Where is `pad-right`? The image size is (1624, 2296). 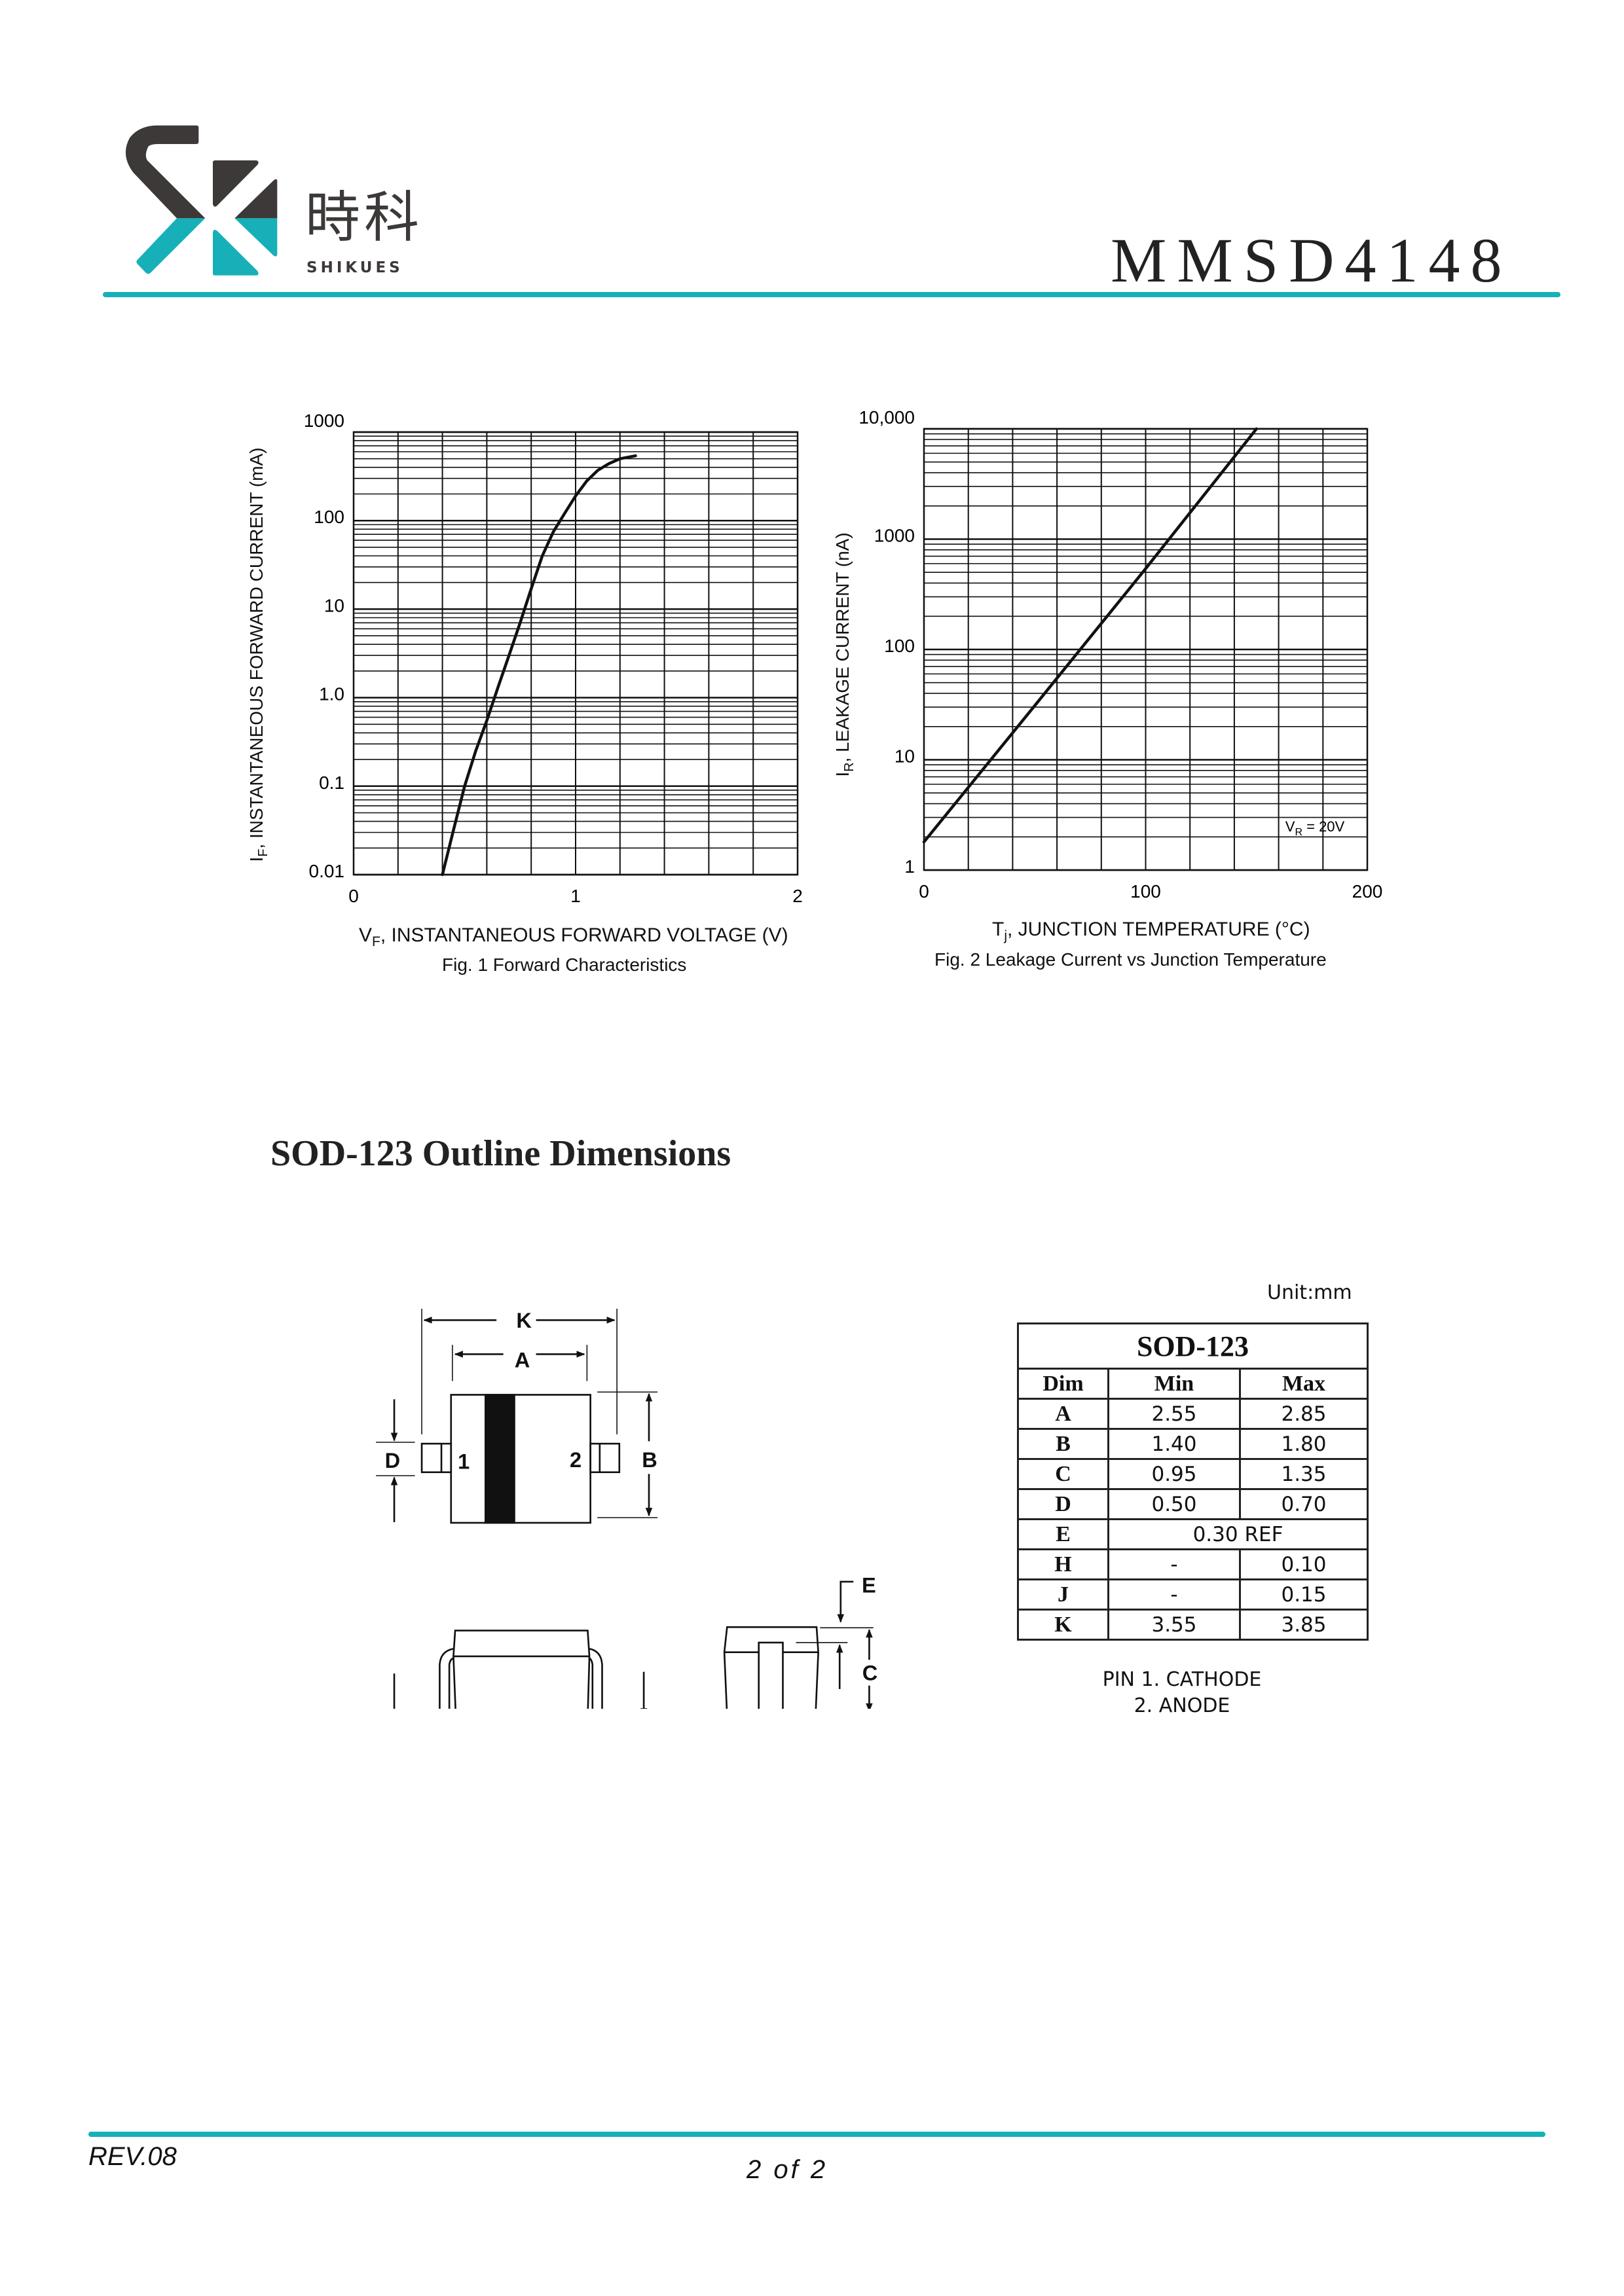 pad-right is located at coordinates (605, 1458).